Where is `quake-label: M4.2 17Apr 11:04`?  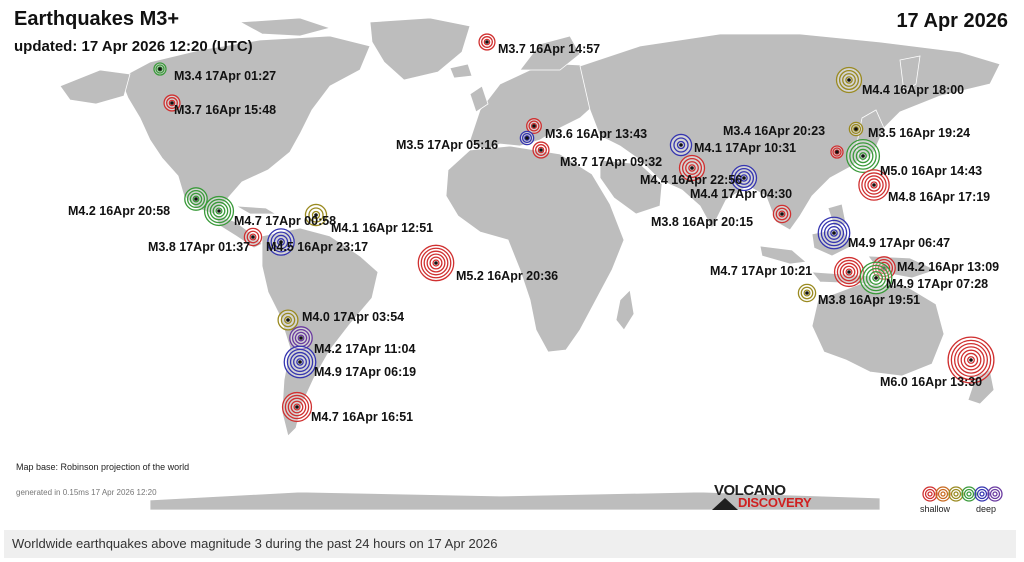 quake-label: M4.2 17Apr 11:04 is located at coordinates (364, 349).